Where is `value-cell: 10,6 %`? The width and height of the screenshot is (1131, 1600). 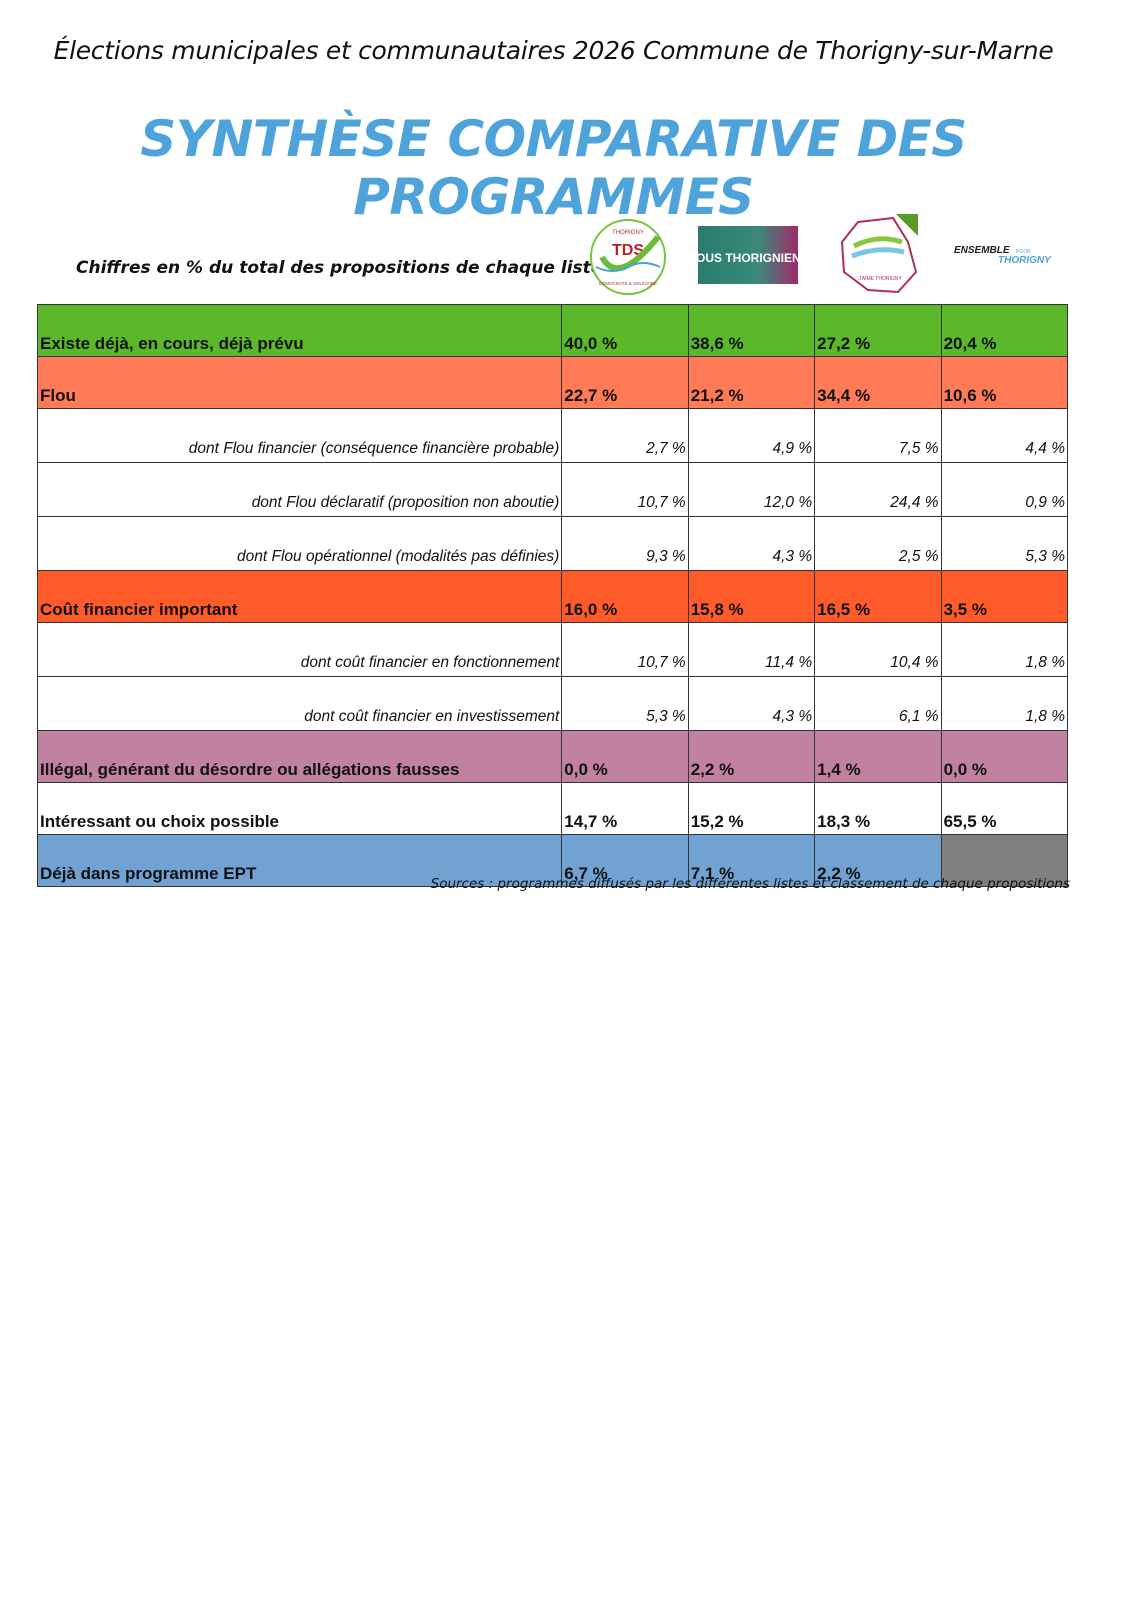 value-cell: 10,6 % is located at coordinates (1004, 382).